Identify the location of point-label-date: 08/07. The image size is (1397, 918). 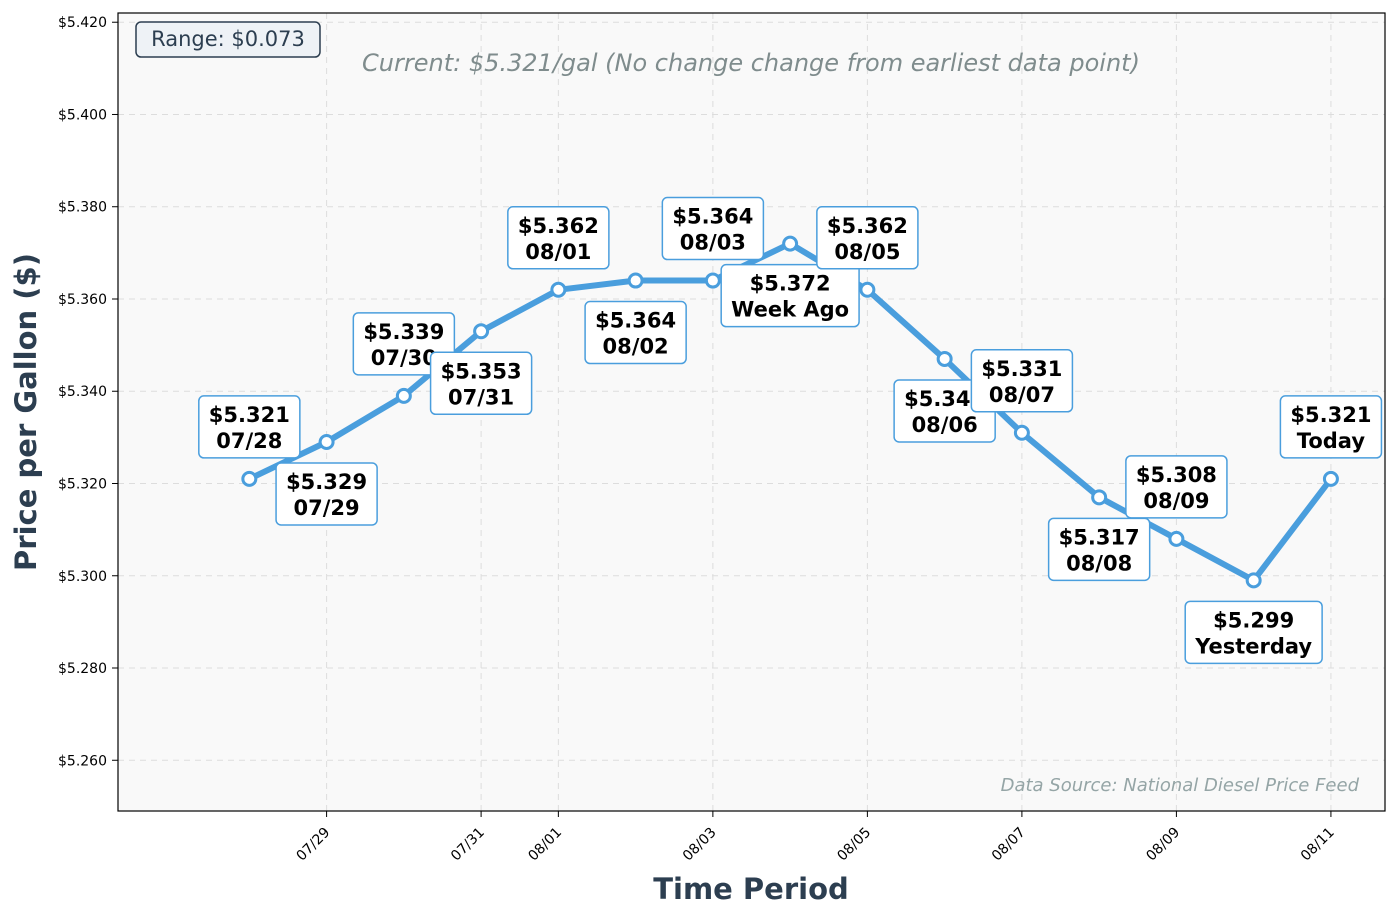
(1022, 395).